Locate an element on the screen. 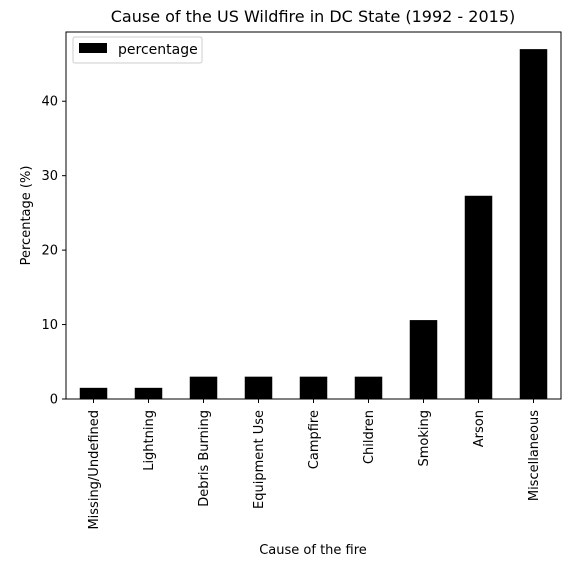 Image resolution: width=574 pixels, height=563 pixels. x-tick-label: Equipment Use is located at coordinates (259, 459).